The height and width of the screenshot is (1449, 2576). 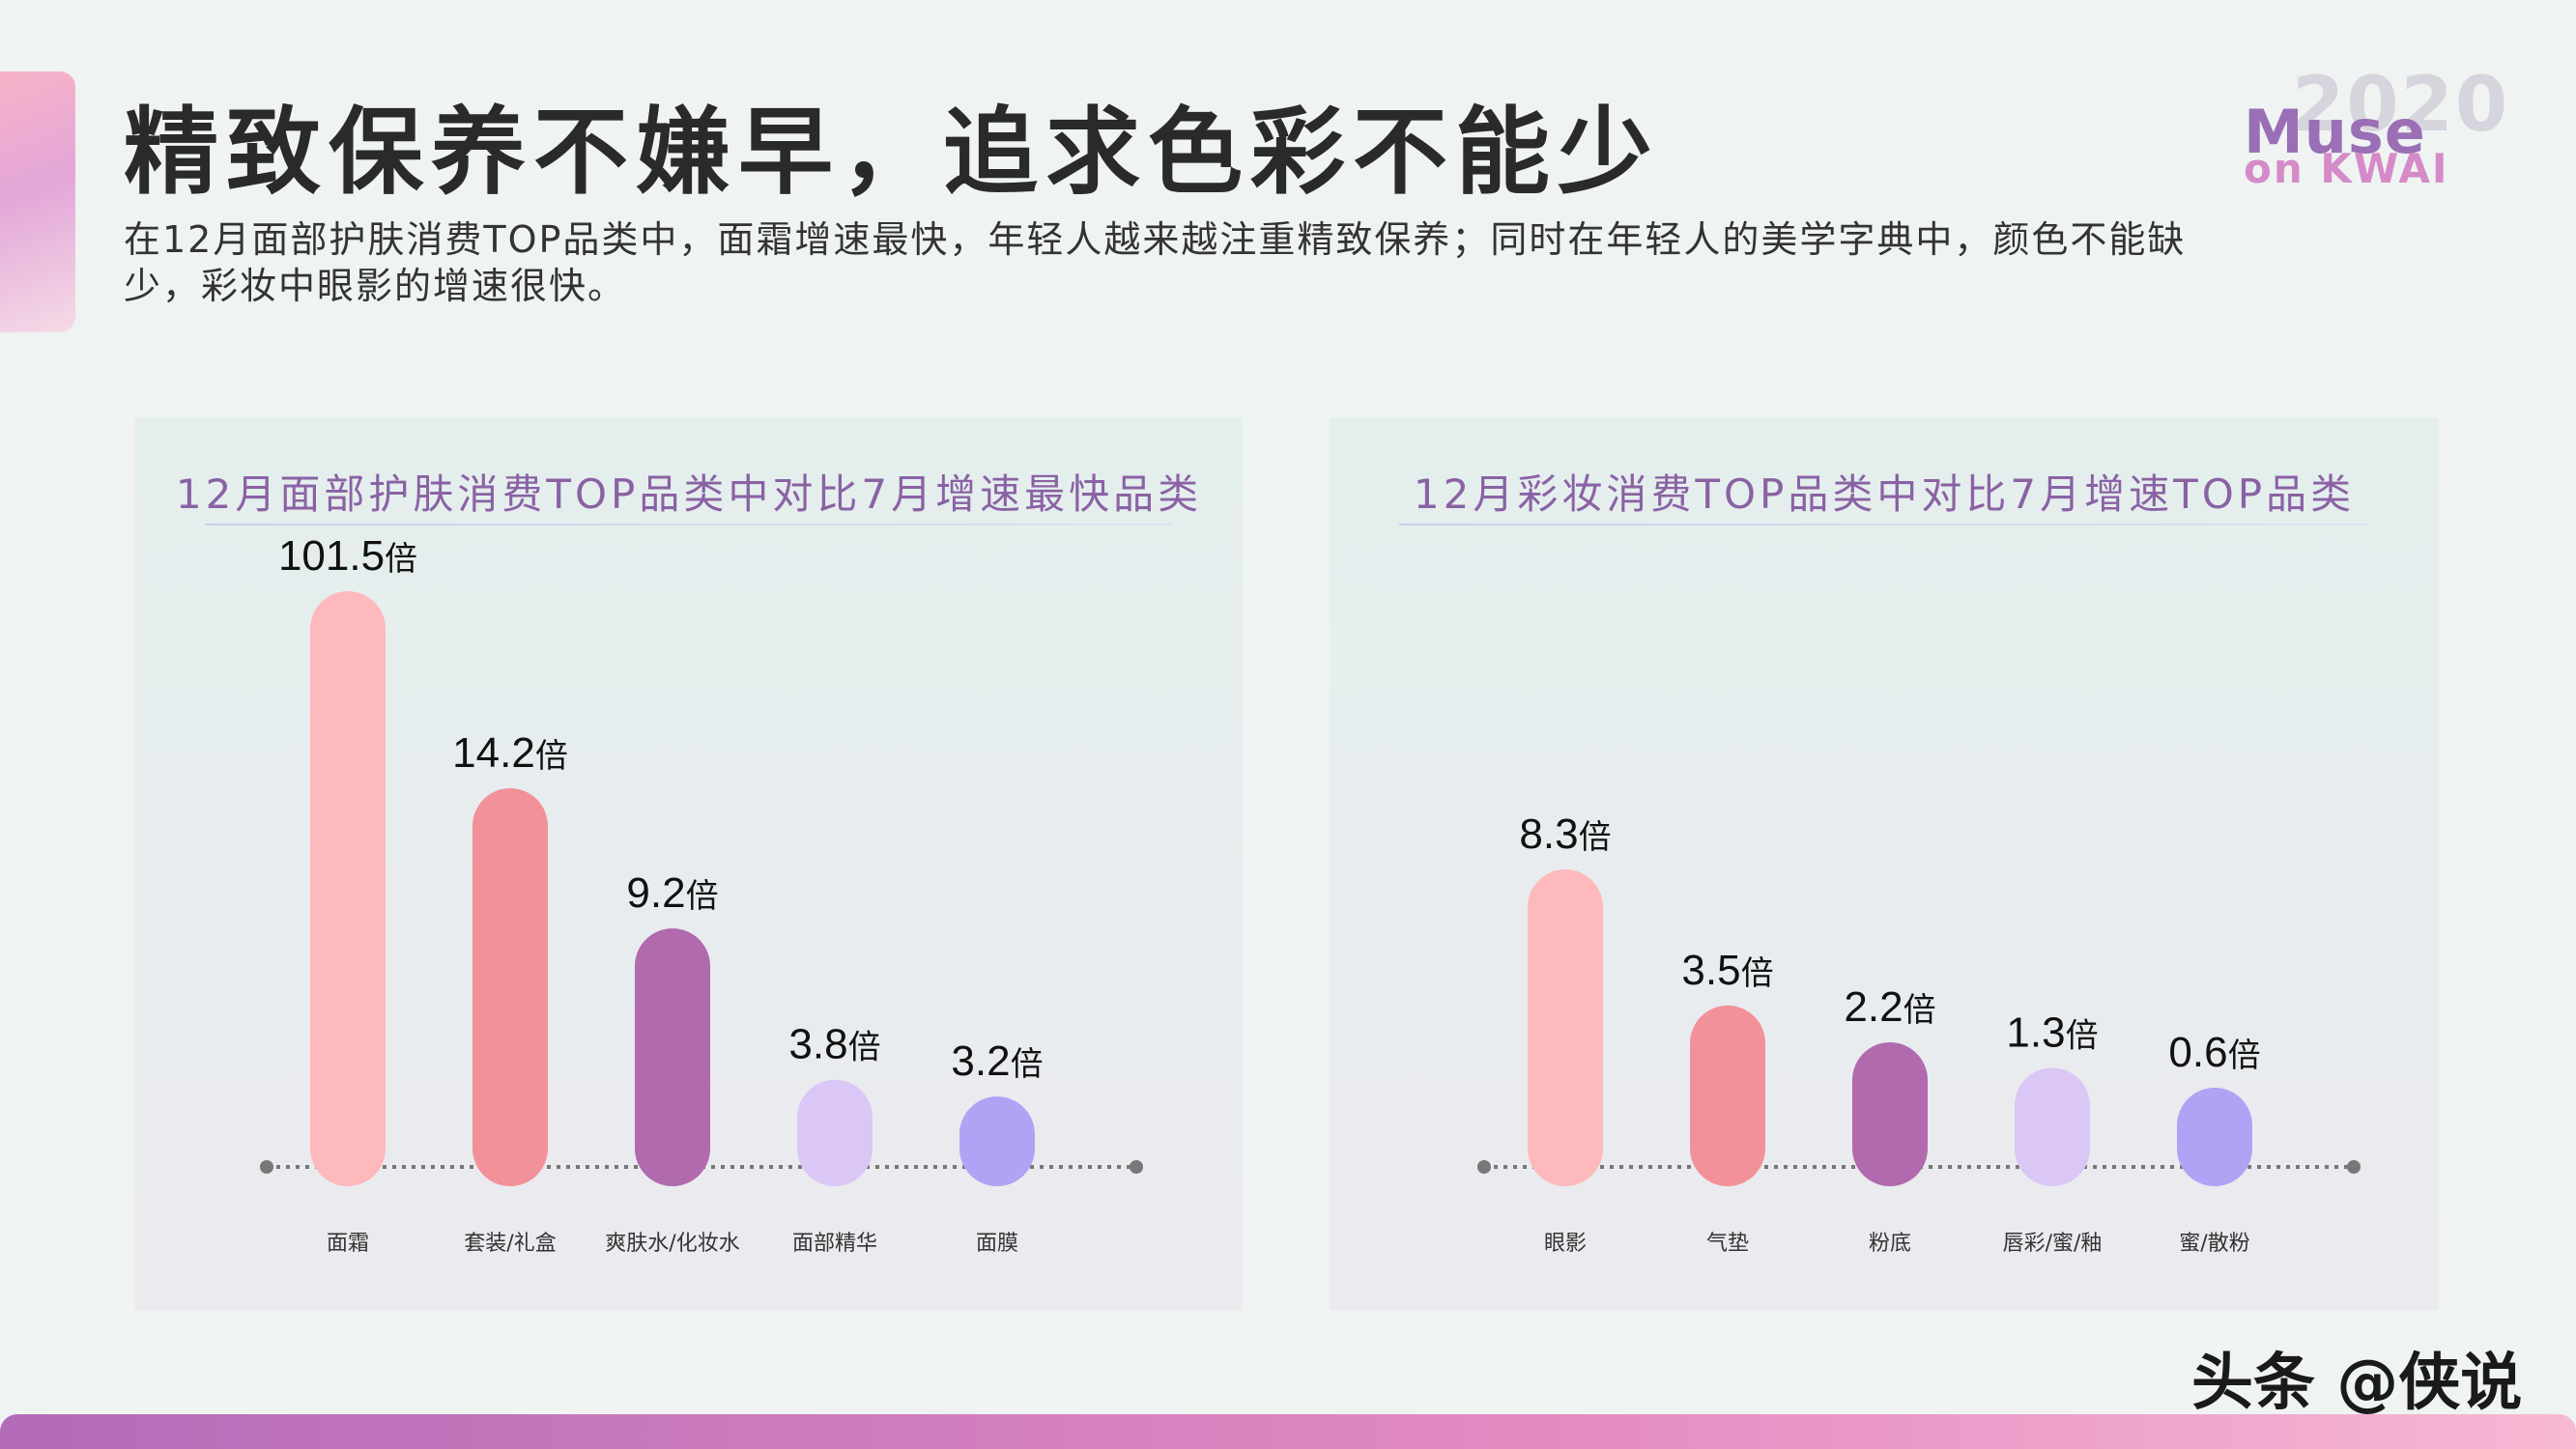 I want to click on chart-title: 12月彩妆消费TOP品类中对比7月增速TOP品类, so click(x=1885, y=494).